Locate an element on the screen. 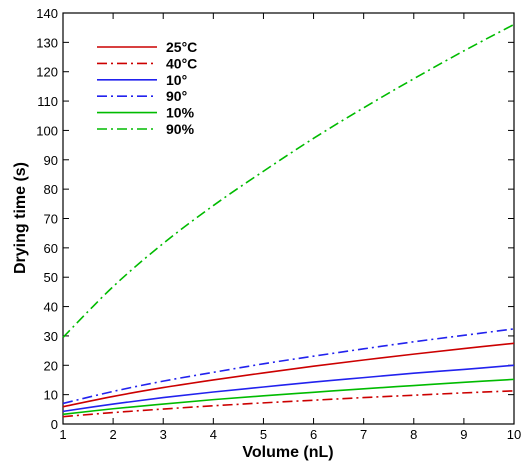 This screenshot has height=463, width=523. x-tick-label: 9 is located at coordinates (463, 434).